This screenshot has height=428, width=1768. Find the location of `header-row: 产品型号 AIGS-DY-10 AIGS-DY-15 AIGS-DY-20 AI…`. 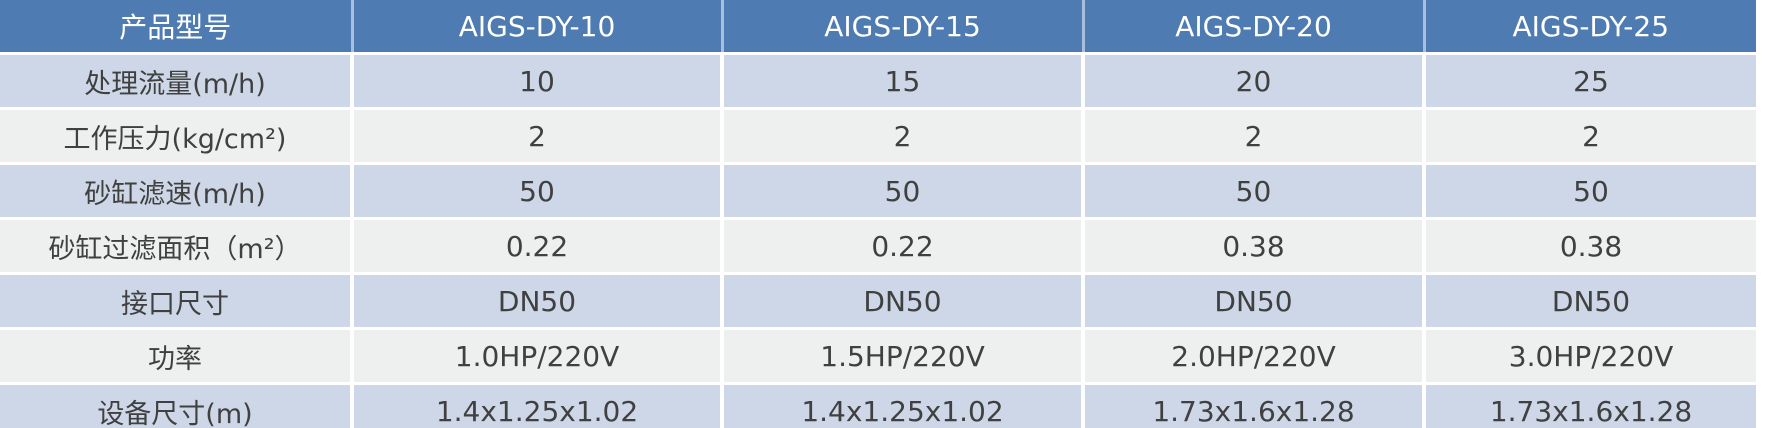

header-row: 产品型号 AIGS-DY-10 AIGS-DY-15 AIGS-DY-20 AI… is located at coordinates (878, 27).